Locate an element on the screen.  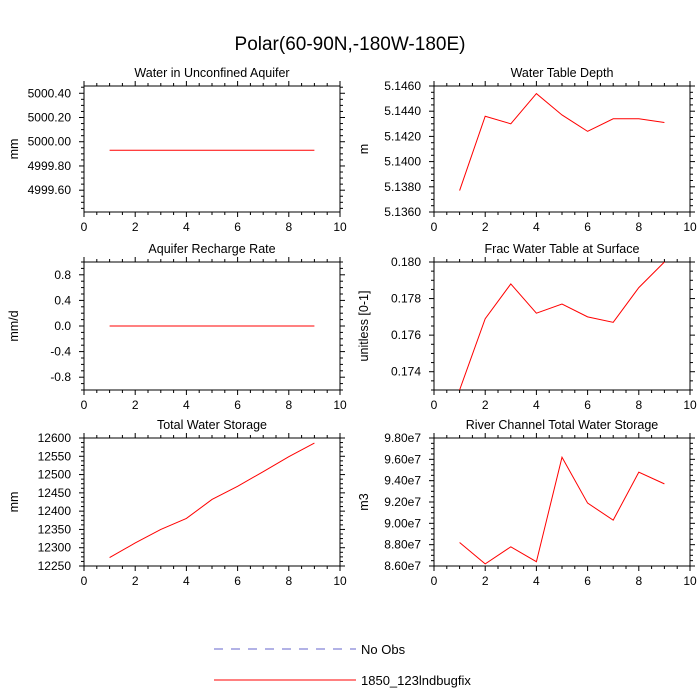
chart-title: Frac Water Table at Surface is located at coordinates (562, 249).